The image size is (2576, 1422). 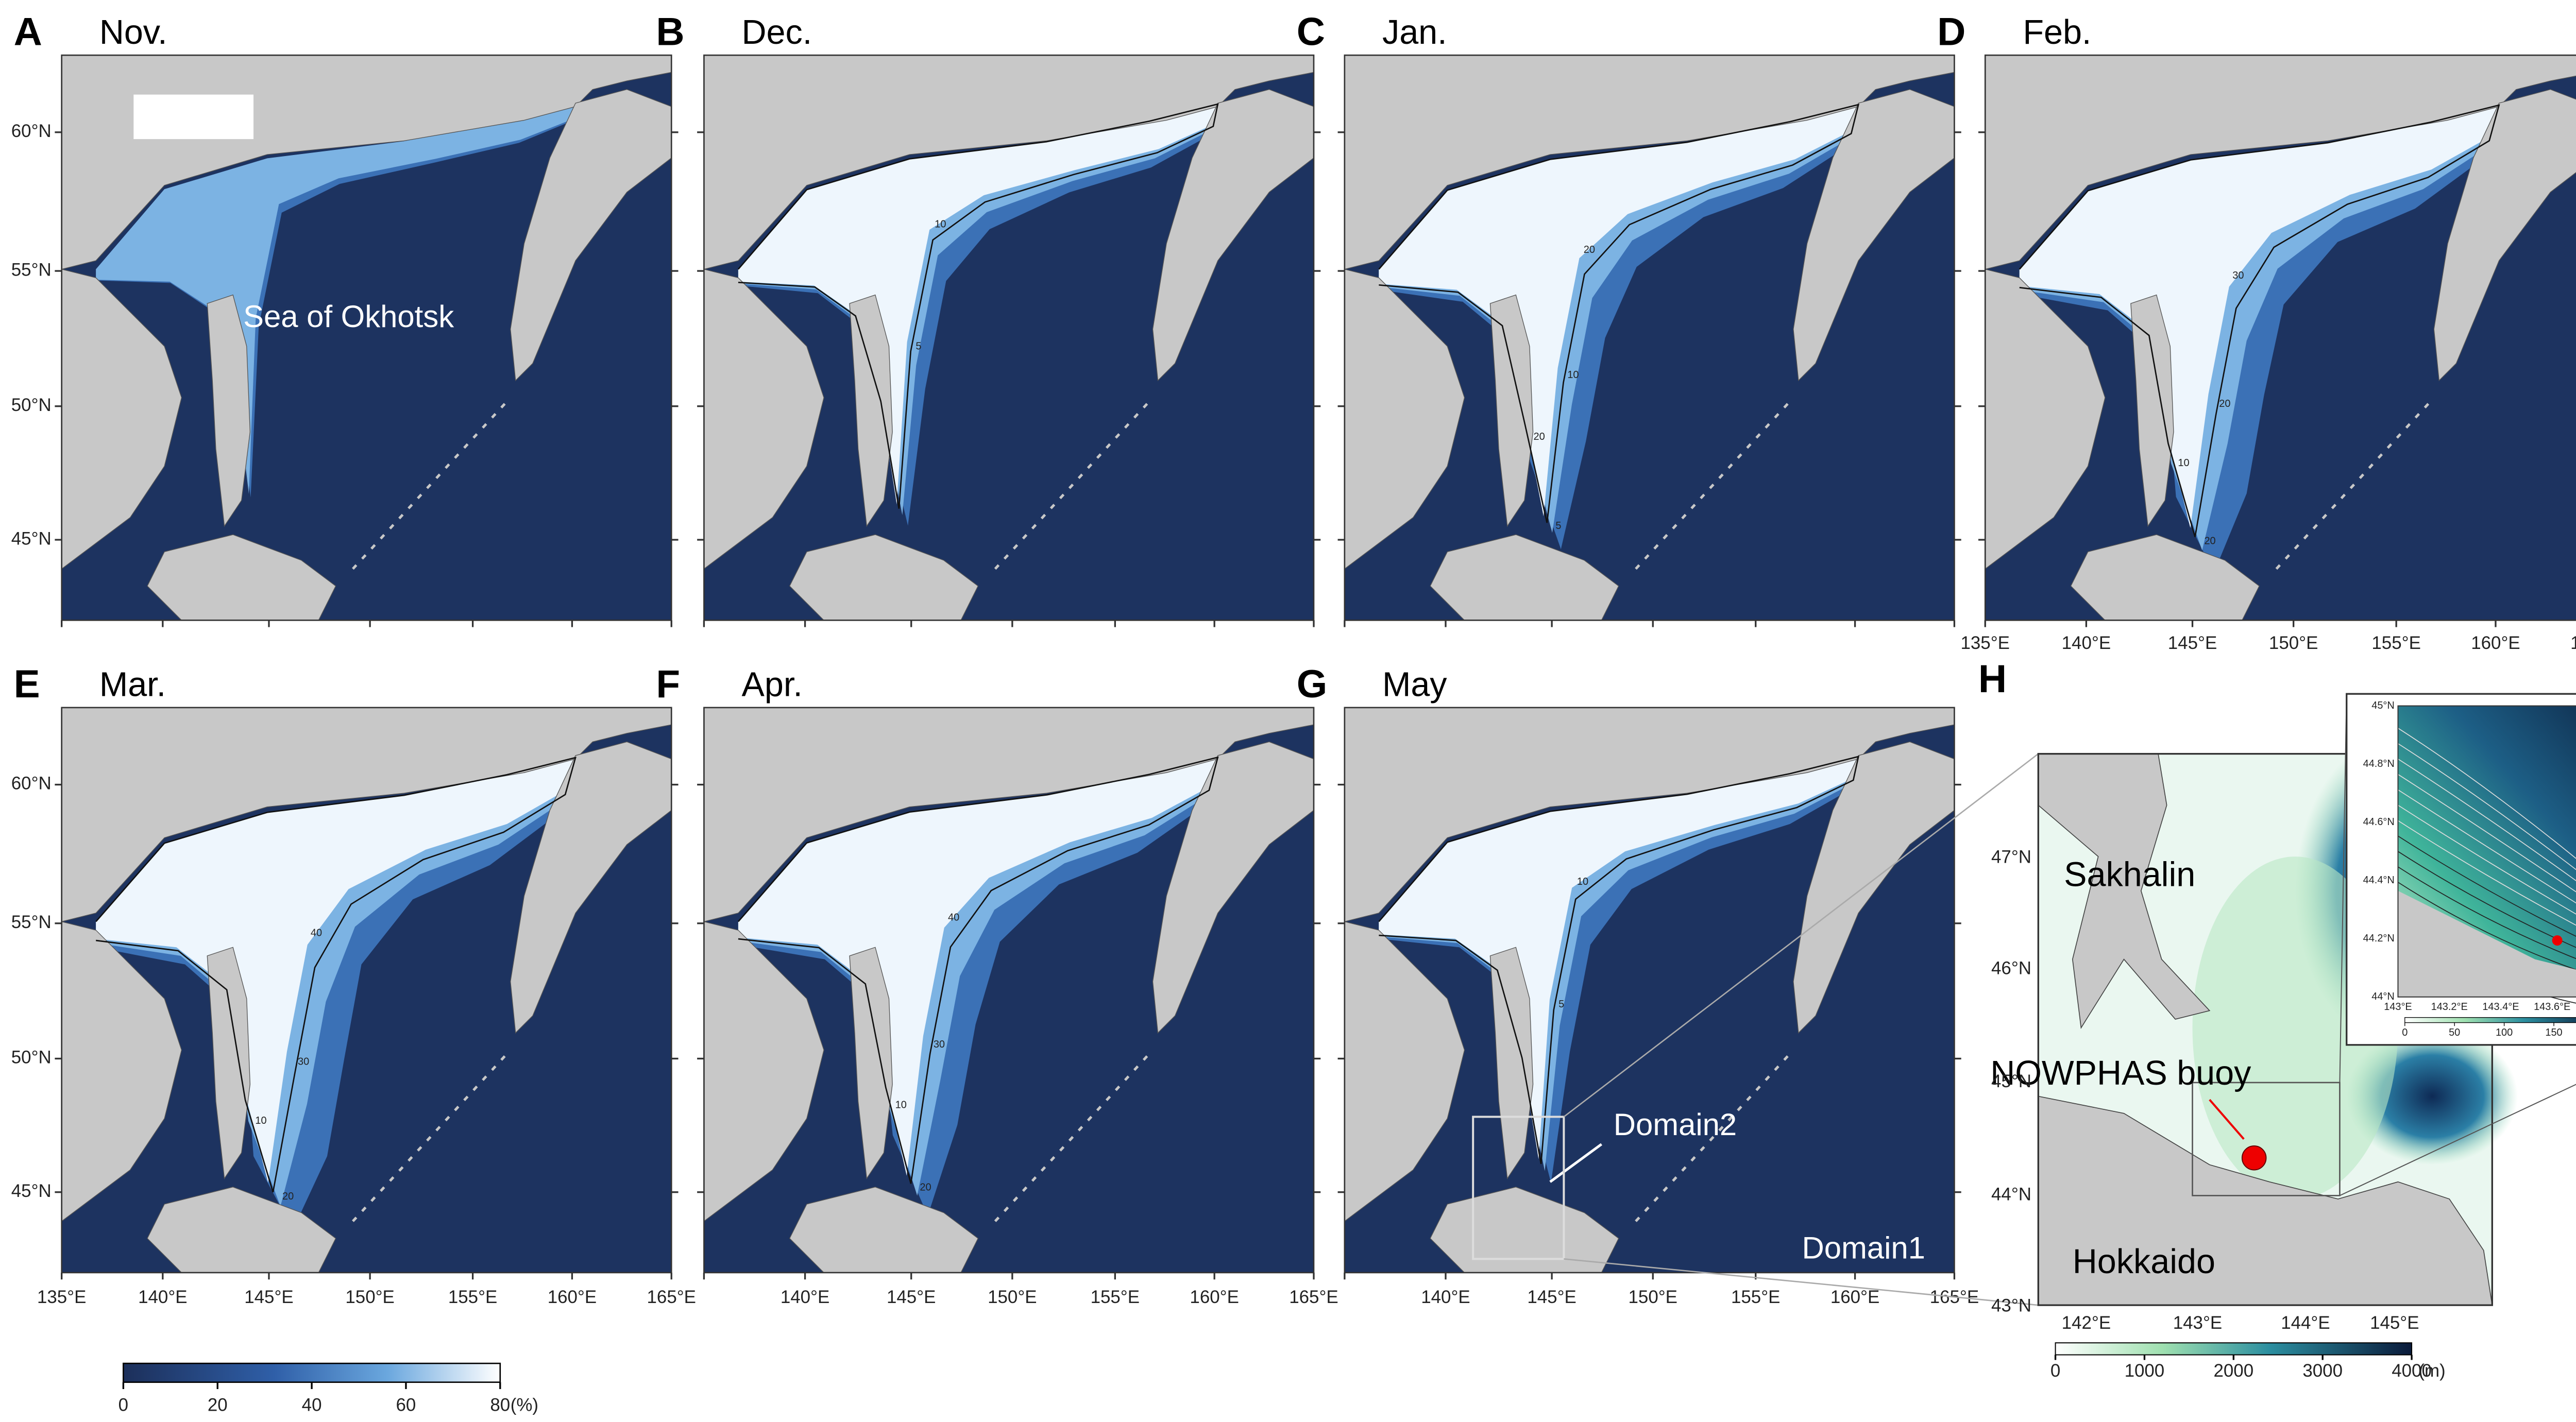 I want to click on label-box, so click(x=193, y=117).